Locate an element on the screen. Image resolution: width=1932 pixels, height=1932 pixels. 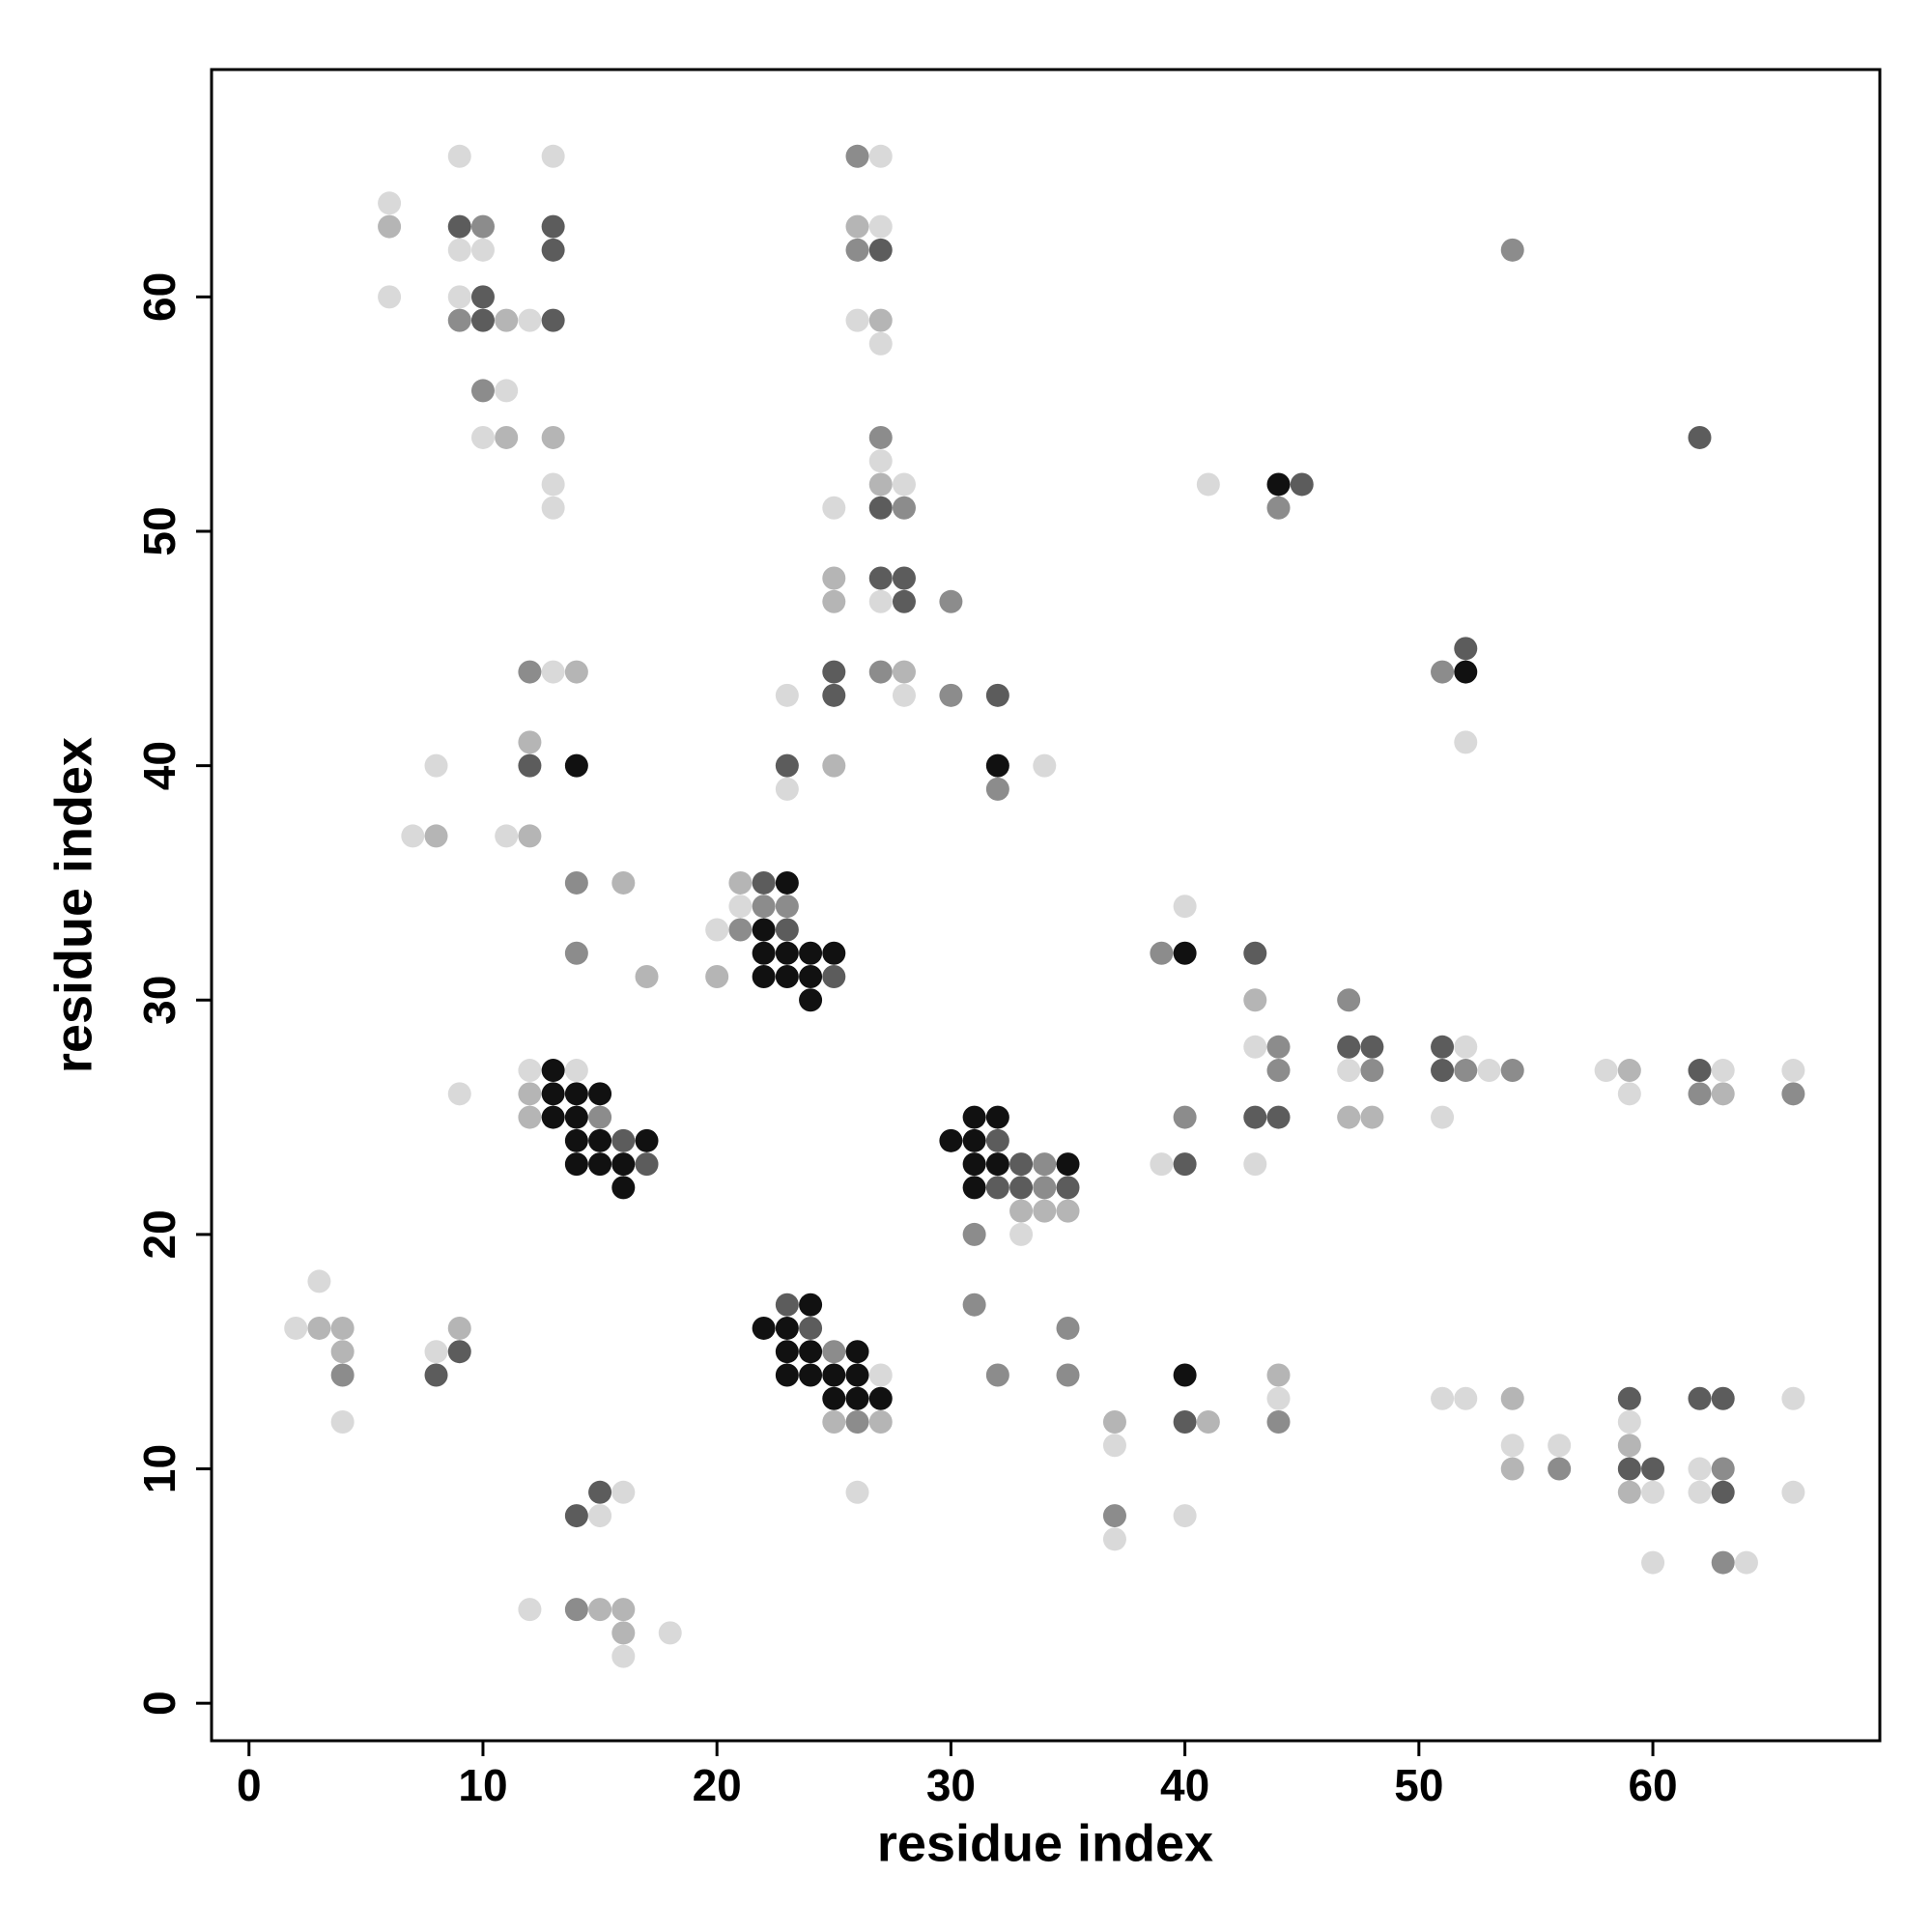
x-tick-label: 40 is located at coordinates (1184, 1785).